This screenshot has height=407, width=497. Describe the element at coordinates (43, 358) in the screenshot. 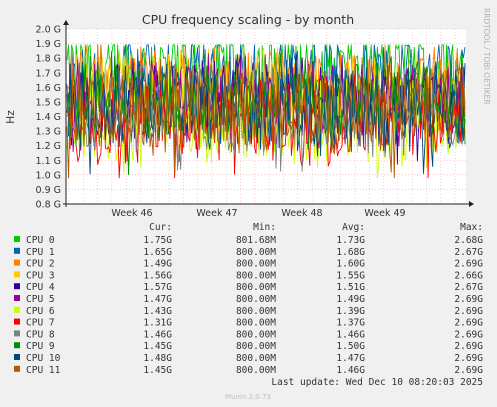

I see `legend-name-cpu-10: CPU 10` at that location.